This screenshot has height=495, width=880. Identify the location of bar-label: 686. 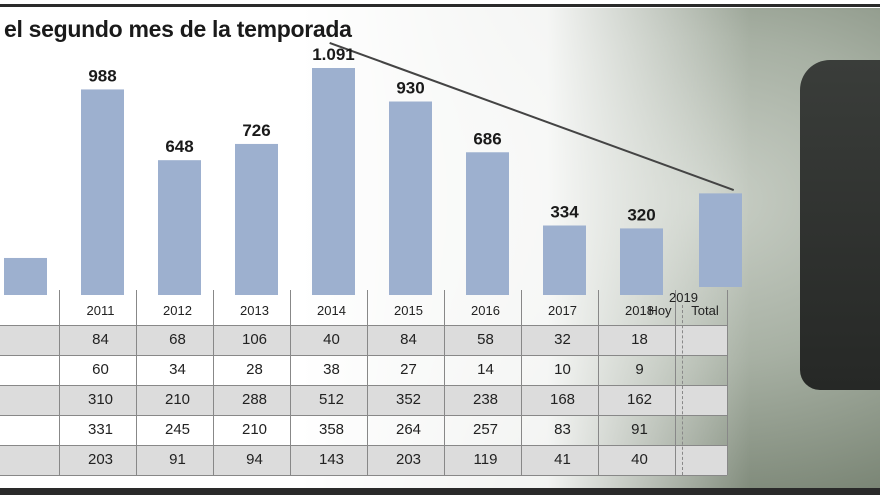
(487, 138).